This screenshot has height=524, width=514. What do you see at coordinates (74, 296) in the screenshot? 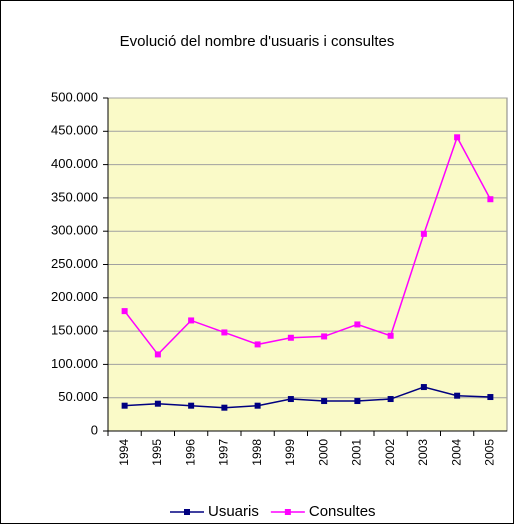
I see `y-tick-label: 200.000` at bounding box center [74, 296].